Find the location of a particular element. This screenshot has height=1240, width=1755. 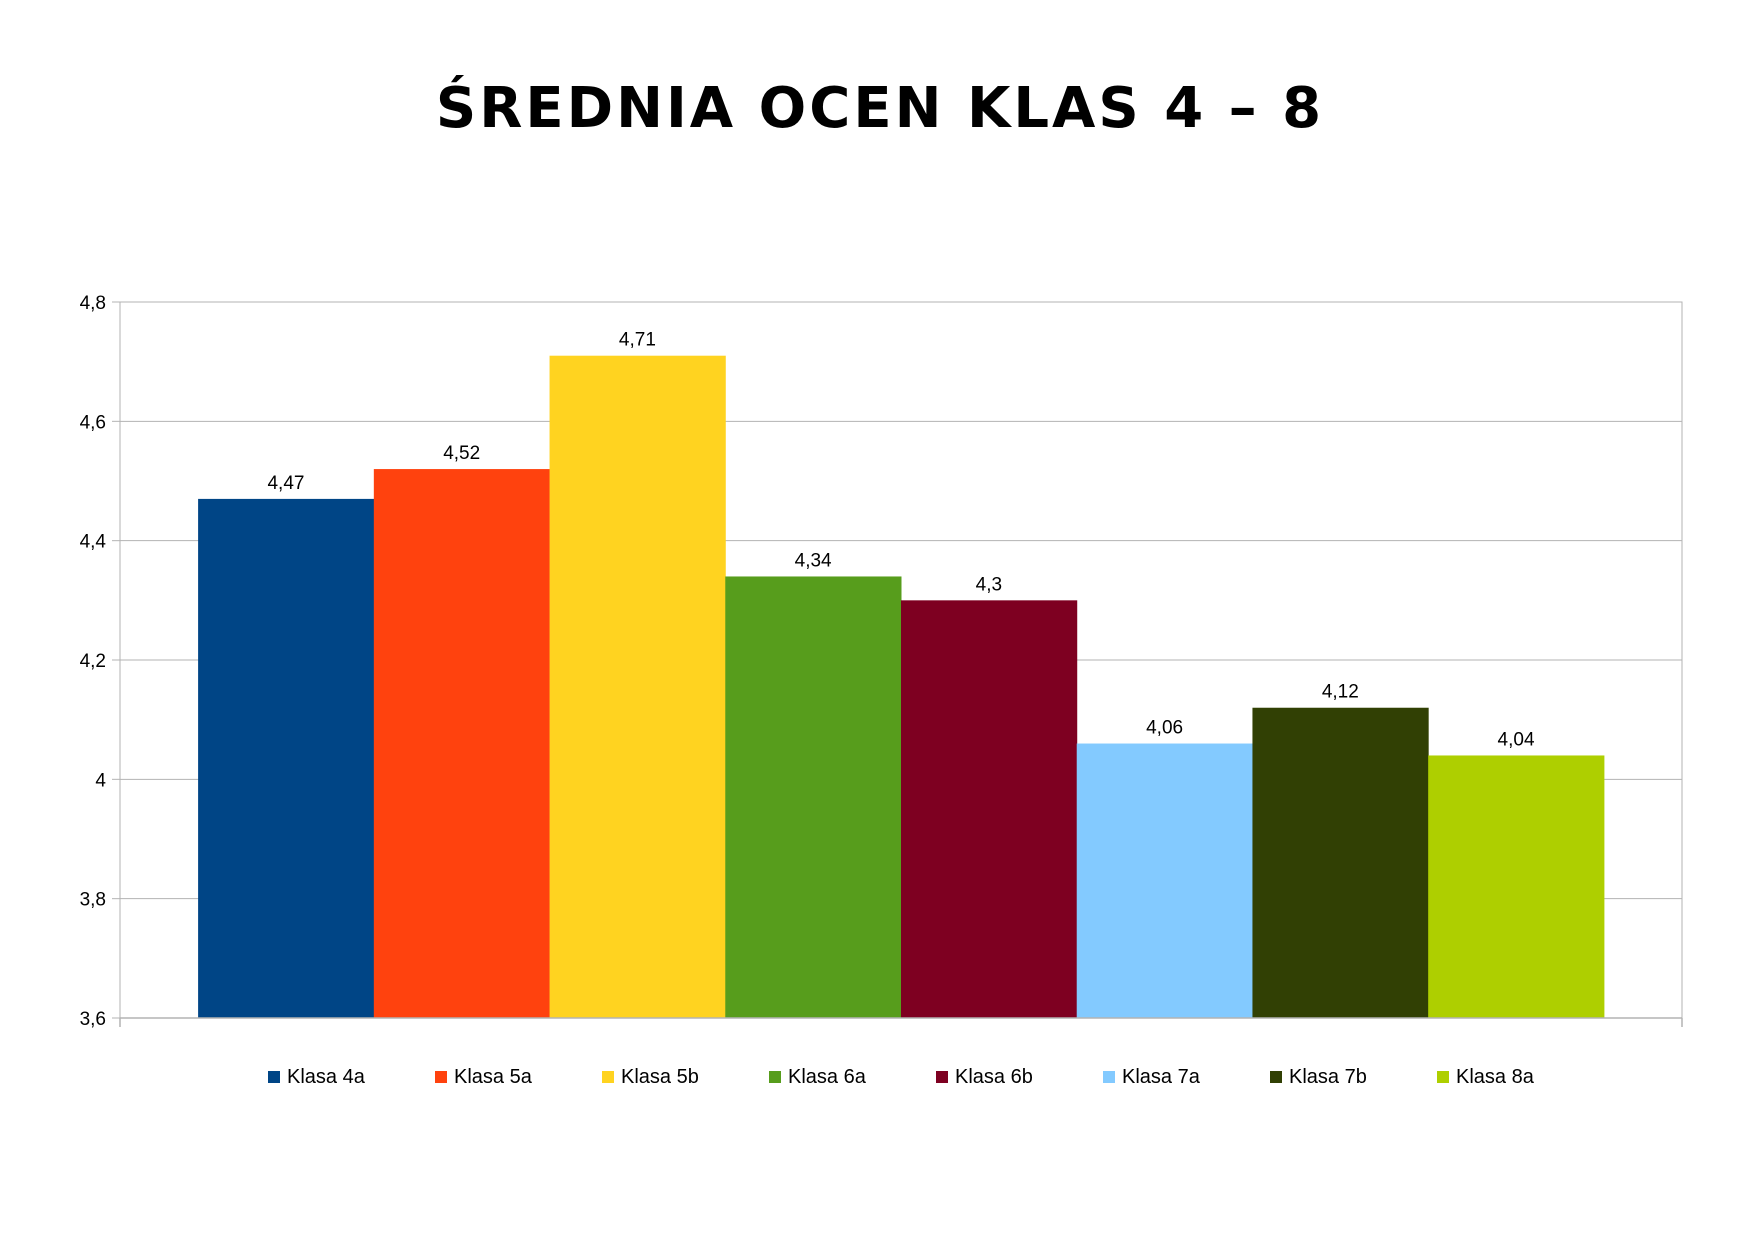

data-label-klasa-5a: 4,52 is located at coordinates (461, 453).